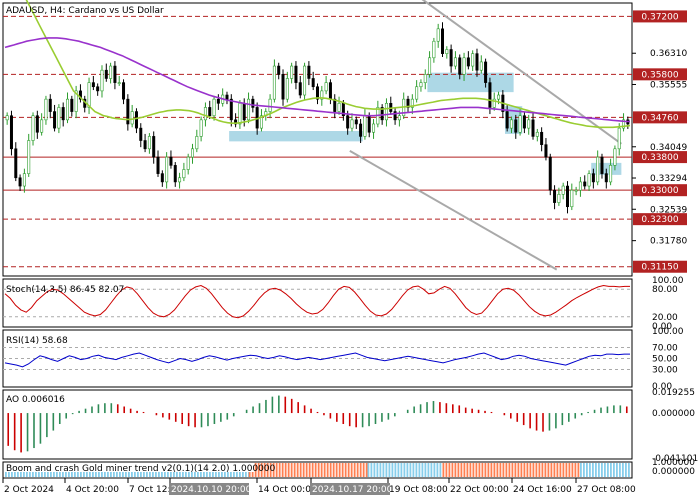  What do you see at coordinates (668, 210) in the screenshot?
I see `price-tick-4: 0.32539` at bounding box center [668, 210].